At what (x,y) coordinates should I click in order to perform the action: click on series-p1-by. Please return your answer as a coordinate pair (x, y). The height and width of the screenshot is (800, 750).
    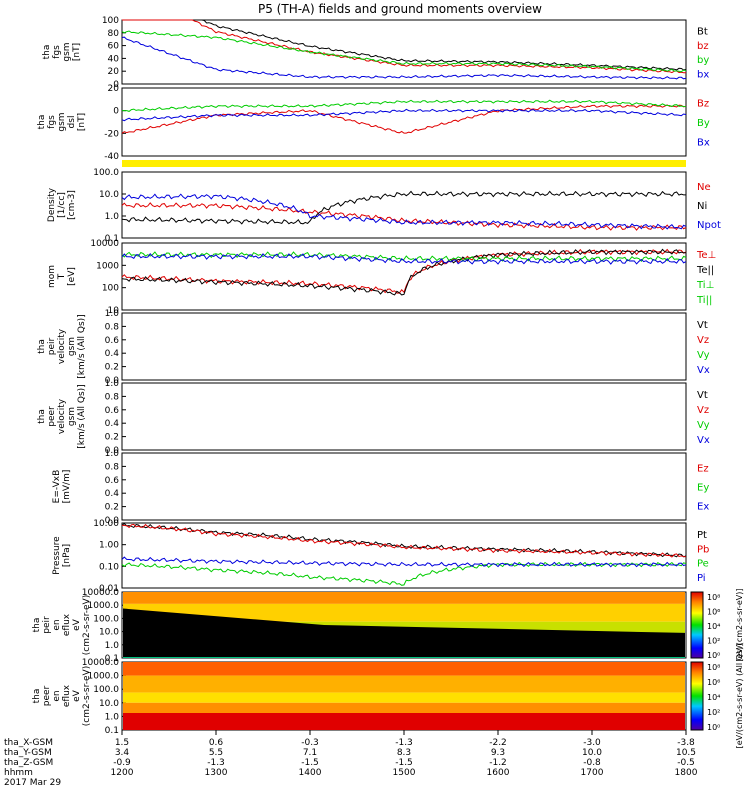
    Looking at the image, I should click on (404, 51).